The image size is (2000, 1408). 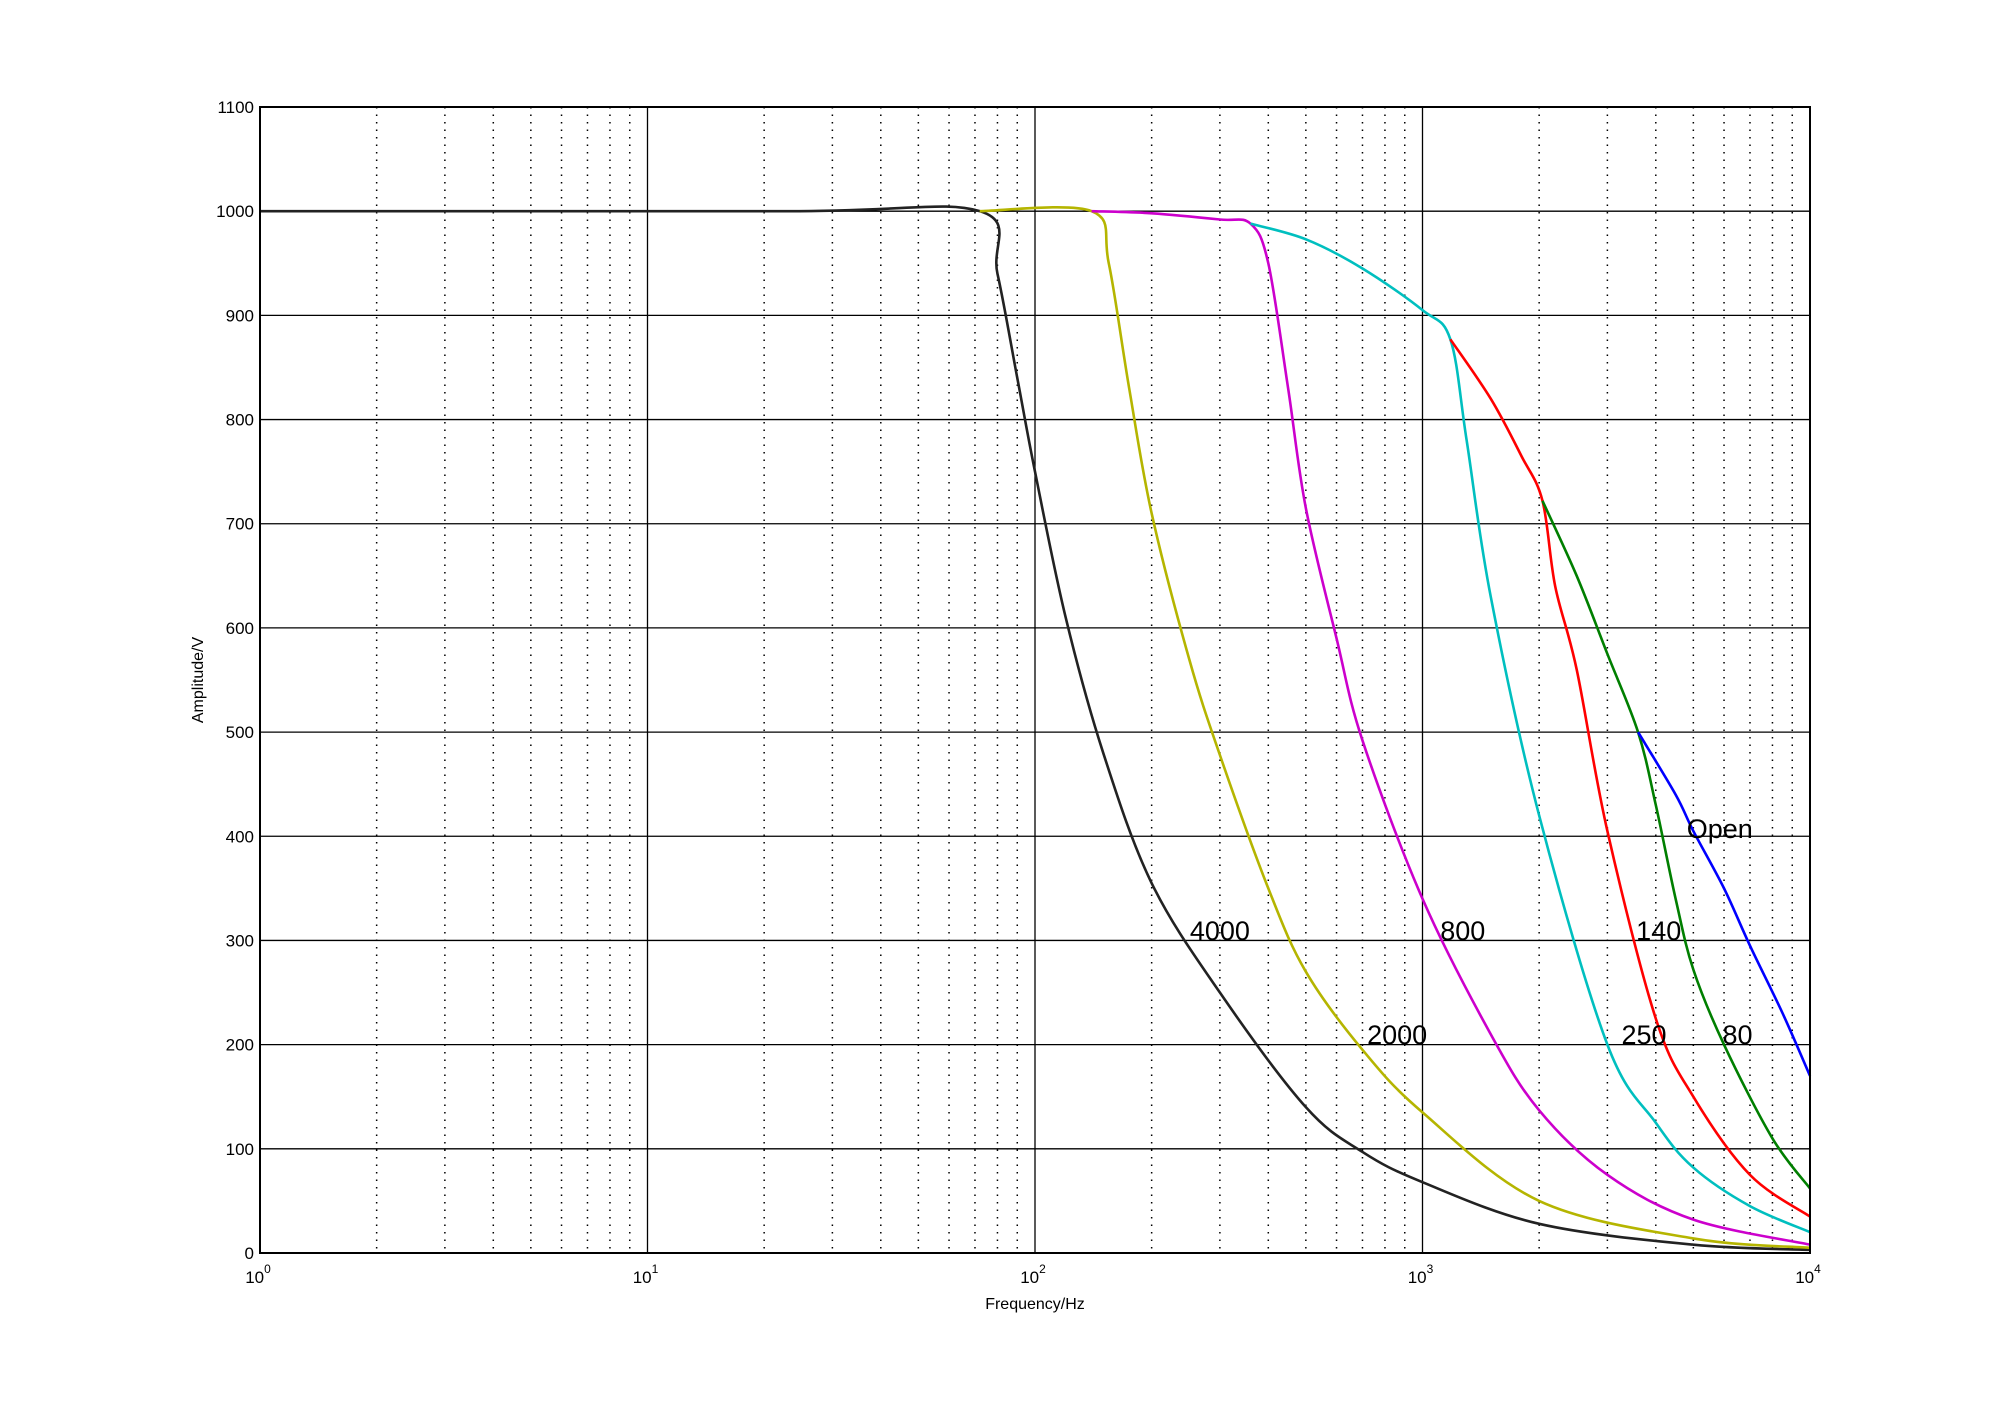 What do you see at coordinates (1421, 1274) in the screenshot?
I see `x-tick-label: 10³` at bounding box center [1421, 1274].